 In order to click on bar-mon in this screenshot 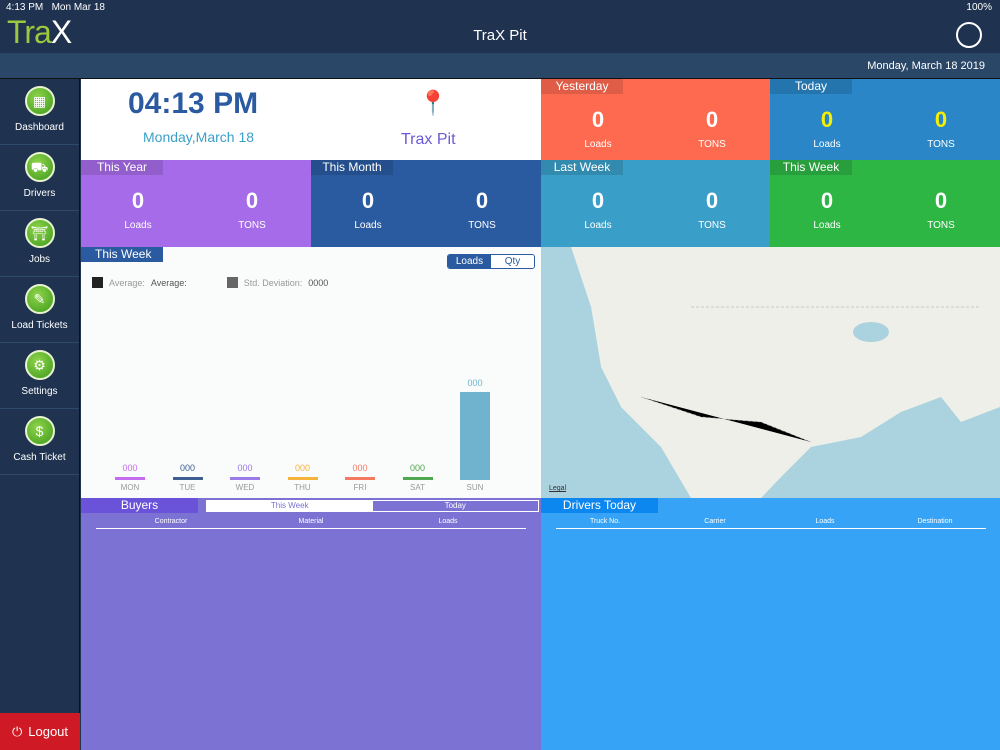, I will do `click(130, 478)`.